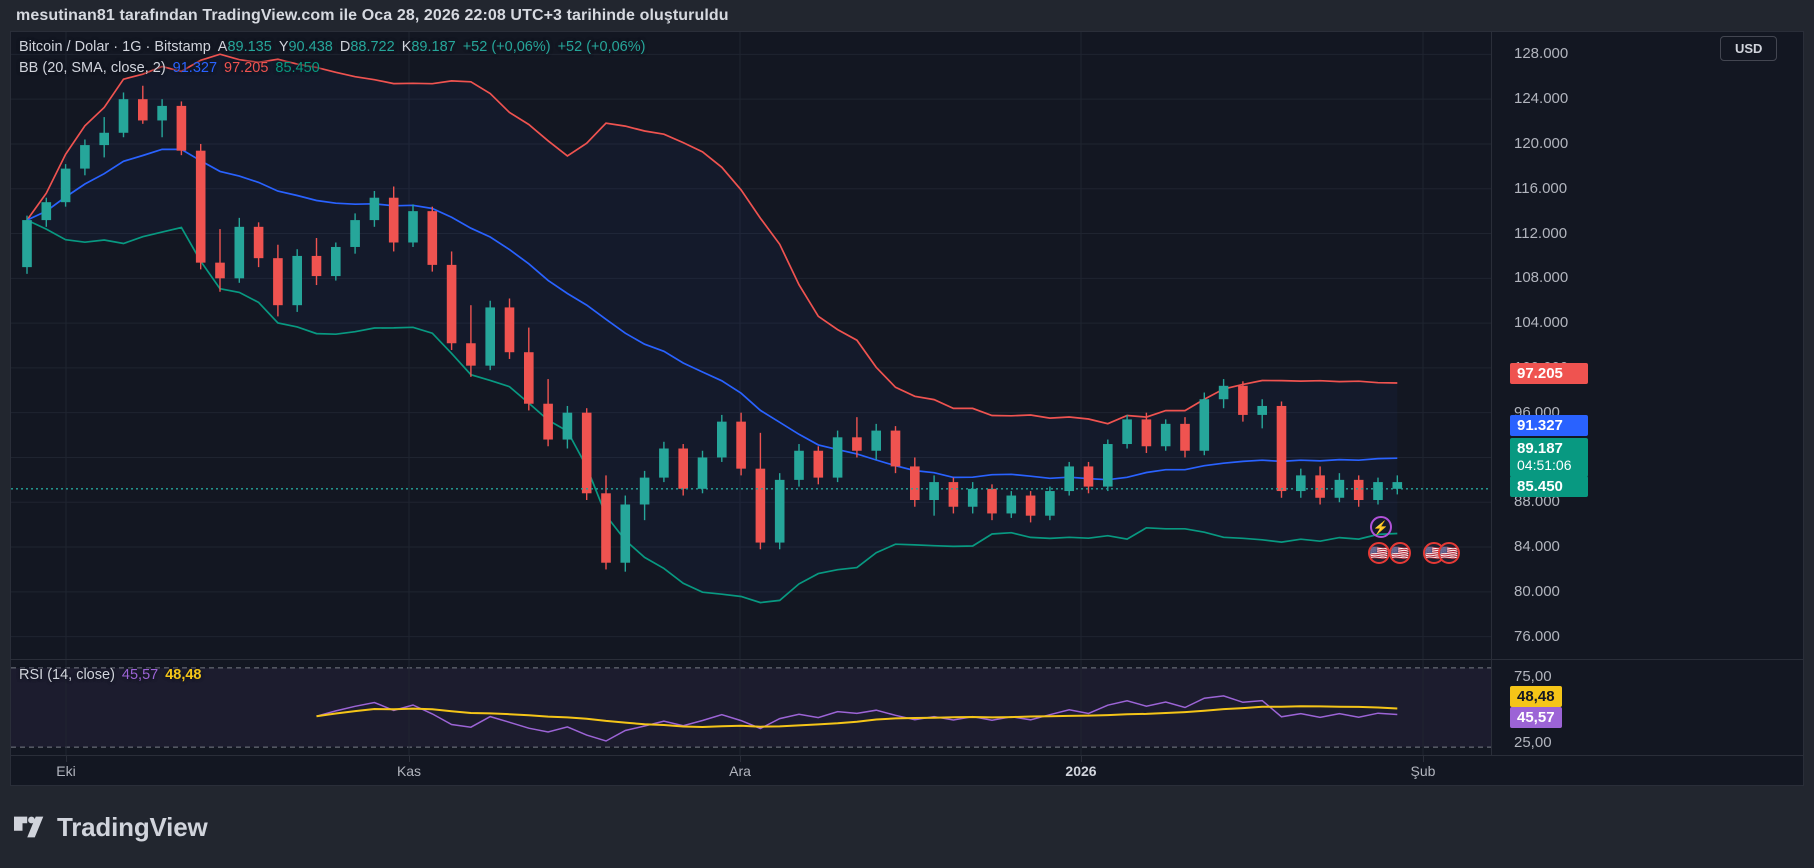 The image size is (1814, 868). What do you see at coordinates (907, 827) in the screenshot?
I see `footer: TradingView` at bounding box center [907, 827].